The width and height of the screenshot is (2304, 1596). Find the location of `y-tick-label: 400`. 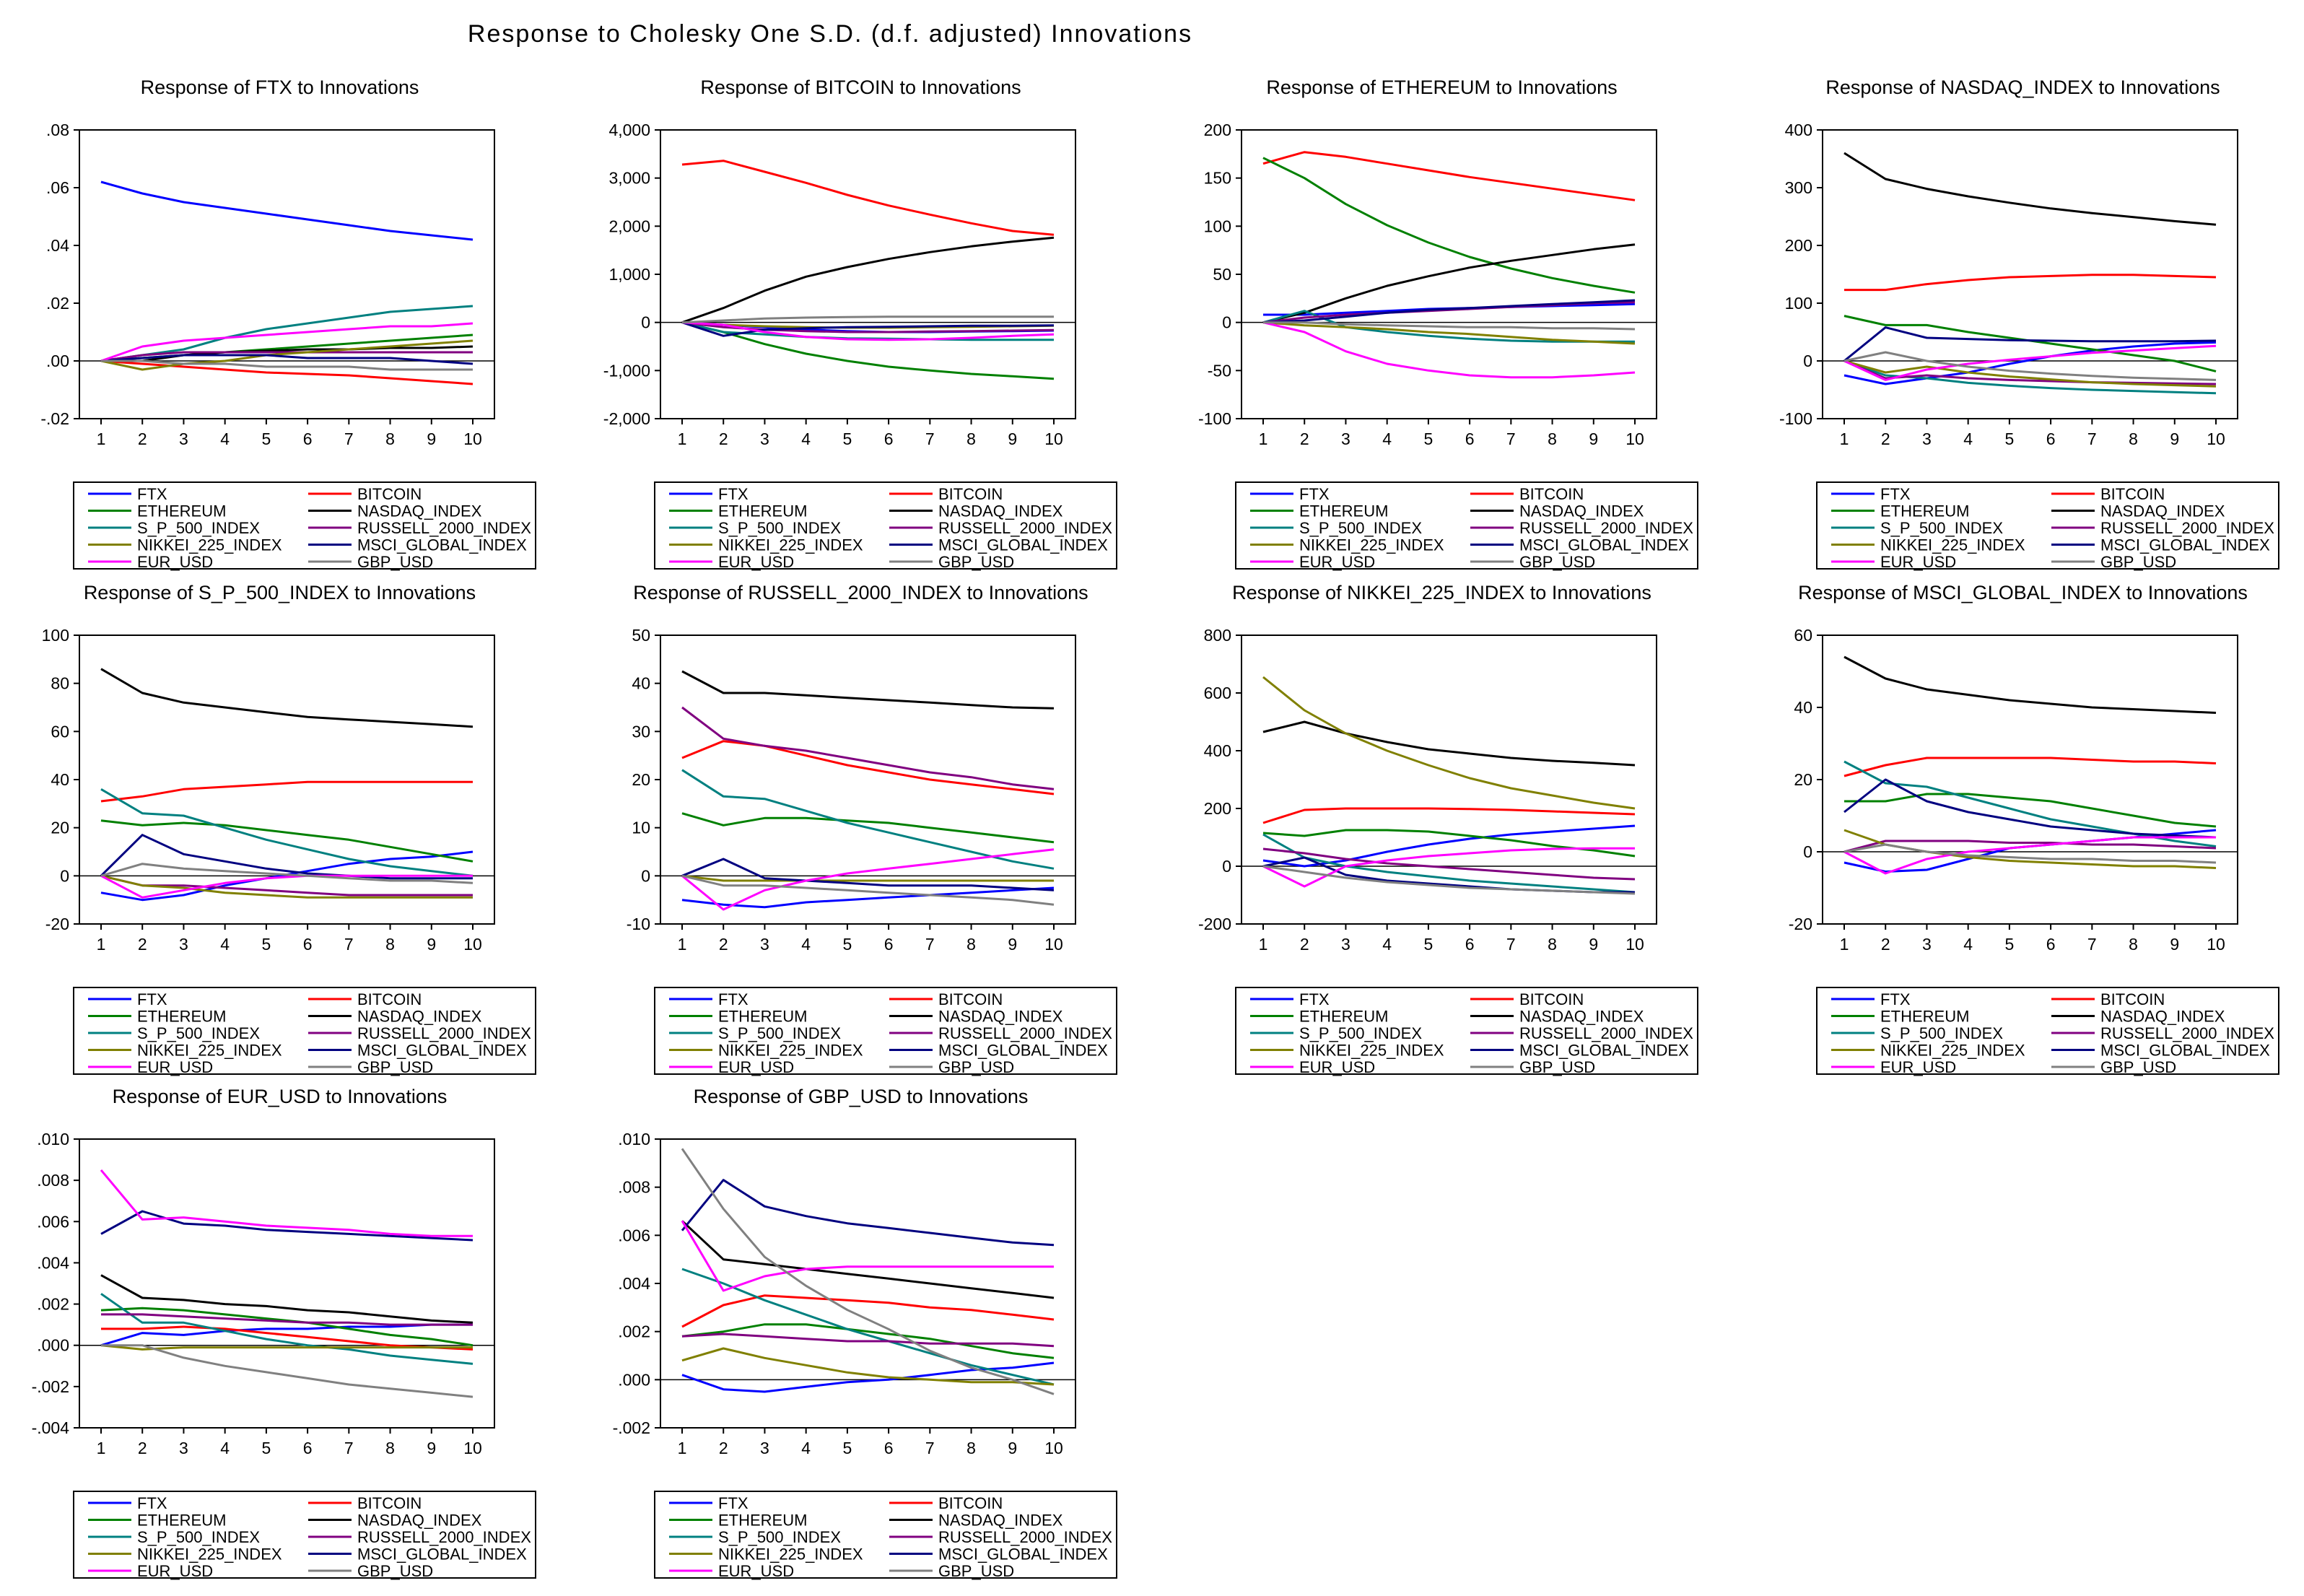

y-tick-label: 400 is located at coordinates (1798, 130).